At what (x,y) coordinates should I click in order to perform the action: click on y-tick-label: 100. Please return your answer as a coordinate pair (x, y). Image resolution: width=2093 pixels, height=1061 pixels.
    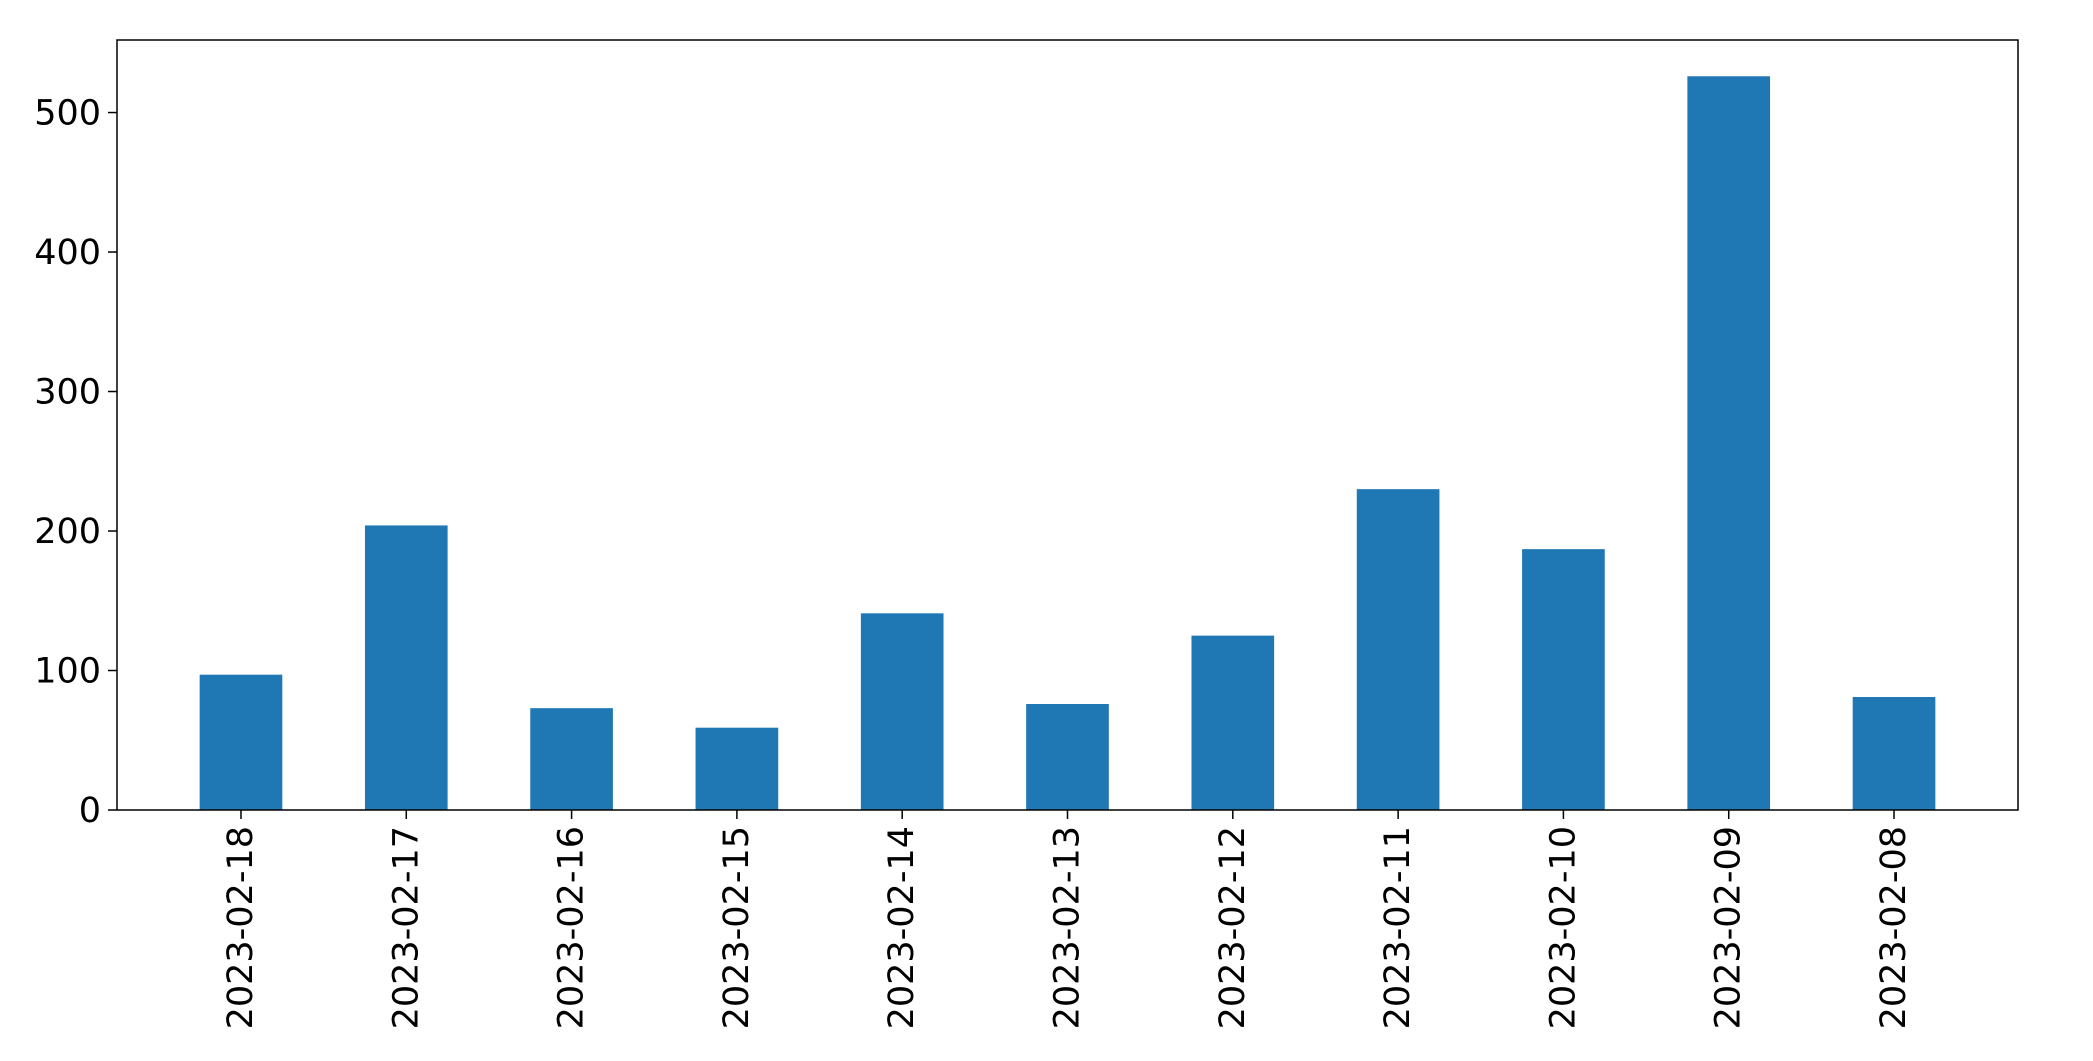
    Looking at the image, I should click on (67, 672).